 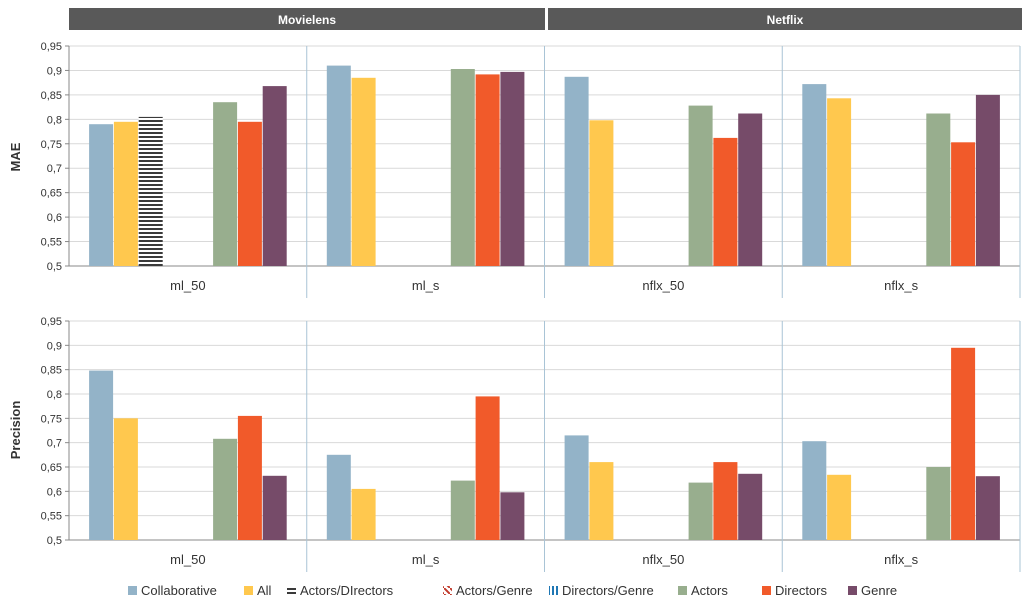 I want to click on legend-swatch-actors-genre, so click(x=447, y=590).